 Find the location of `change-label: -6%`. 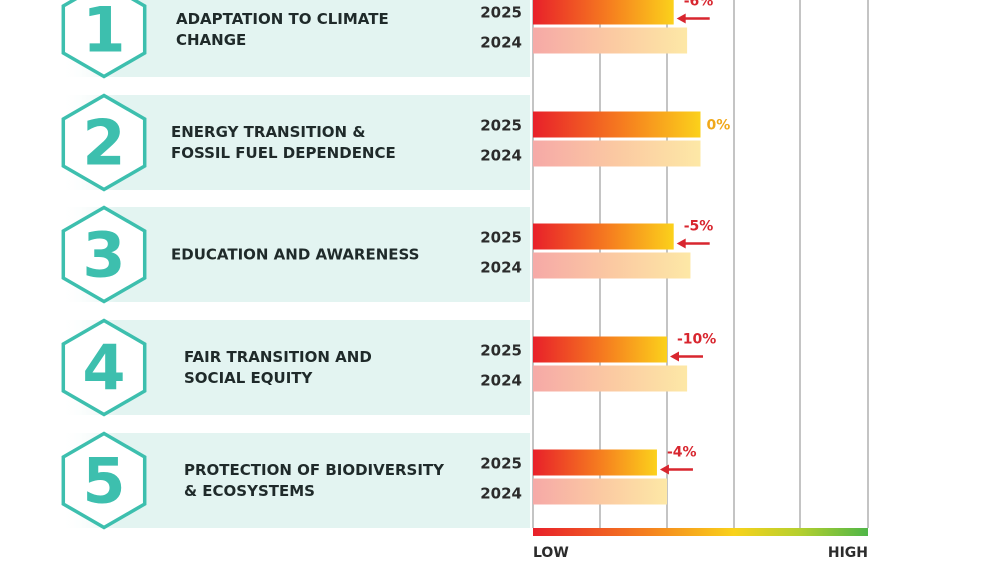

change-label: -6% is located at coordinates (699, 5).